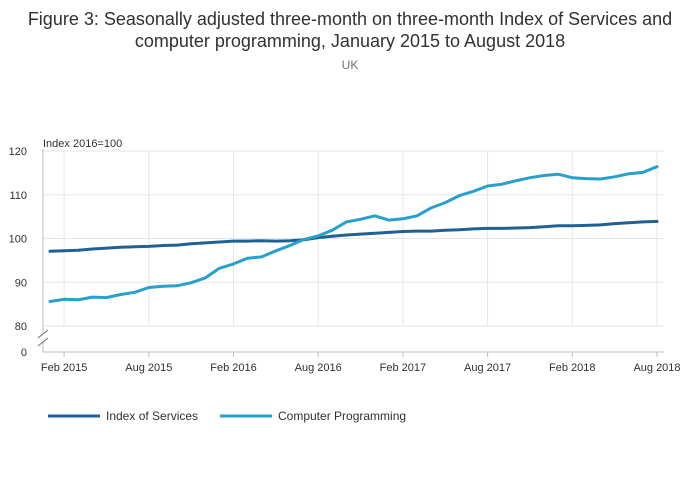 The height and width of the screenshot is (502, 700). I want to click on series-line-index-of-services, so click(353, 236).